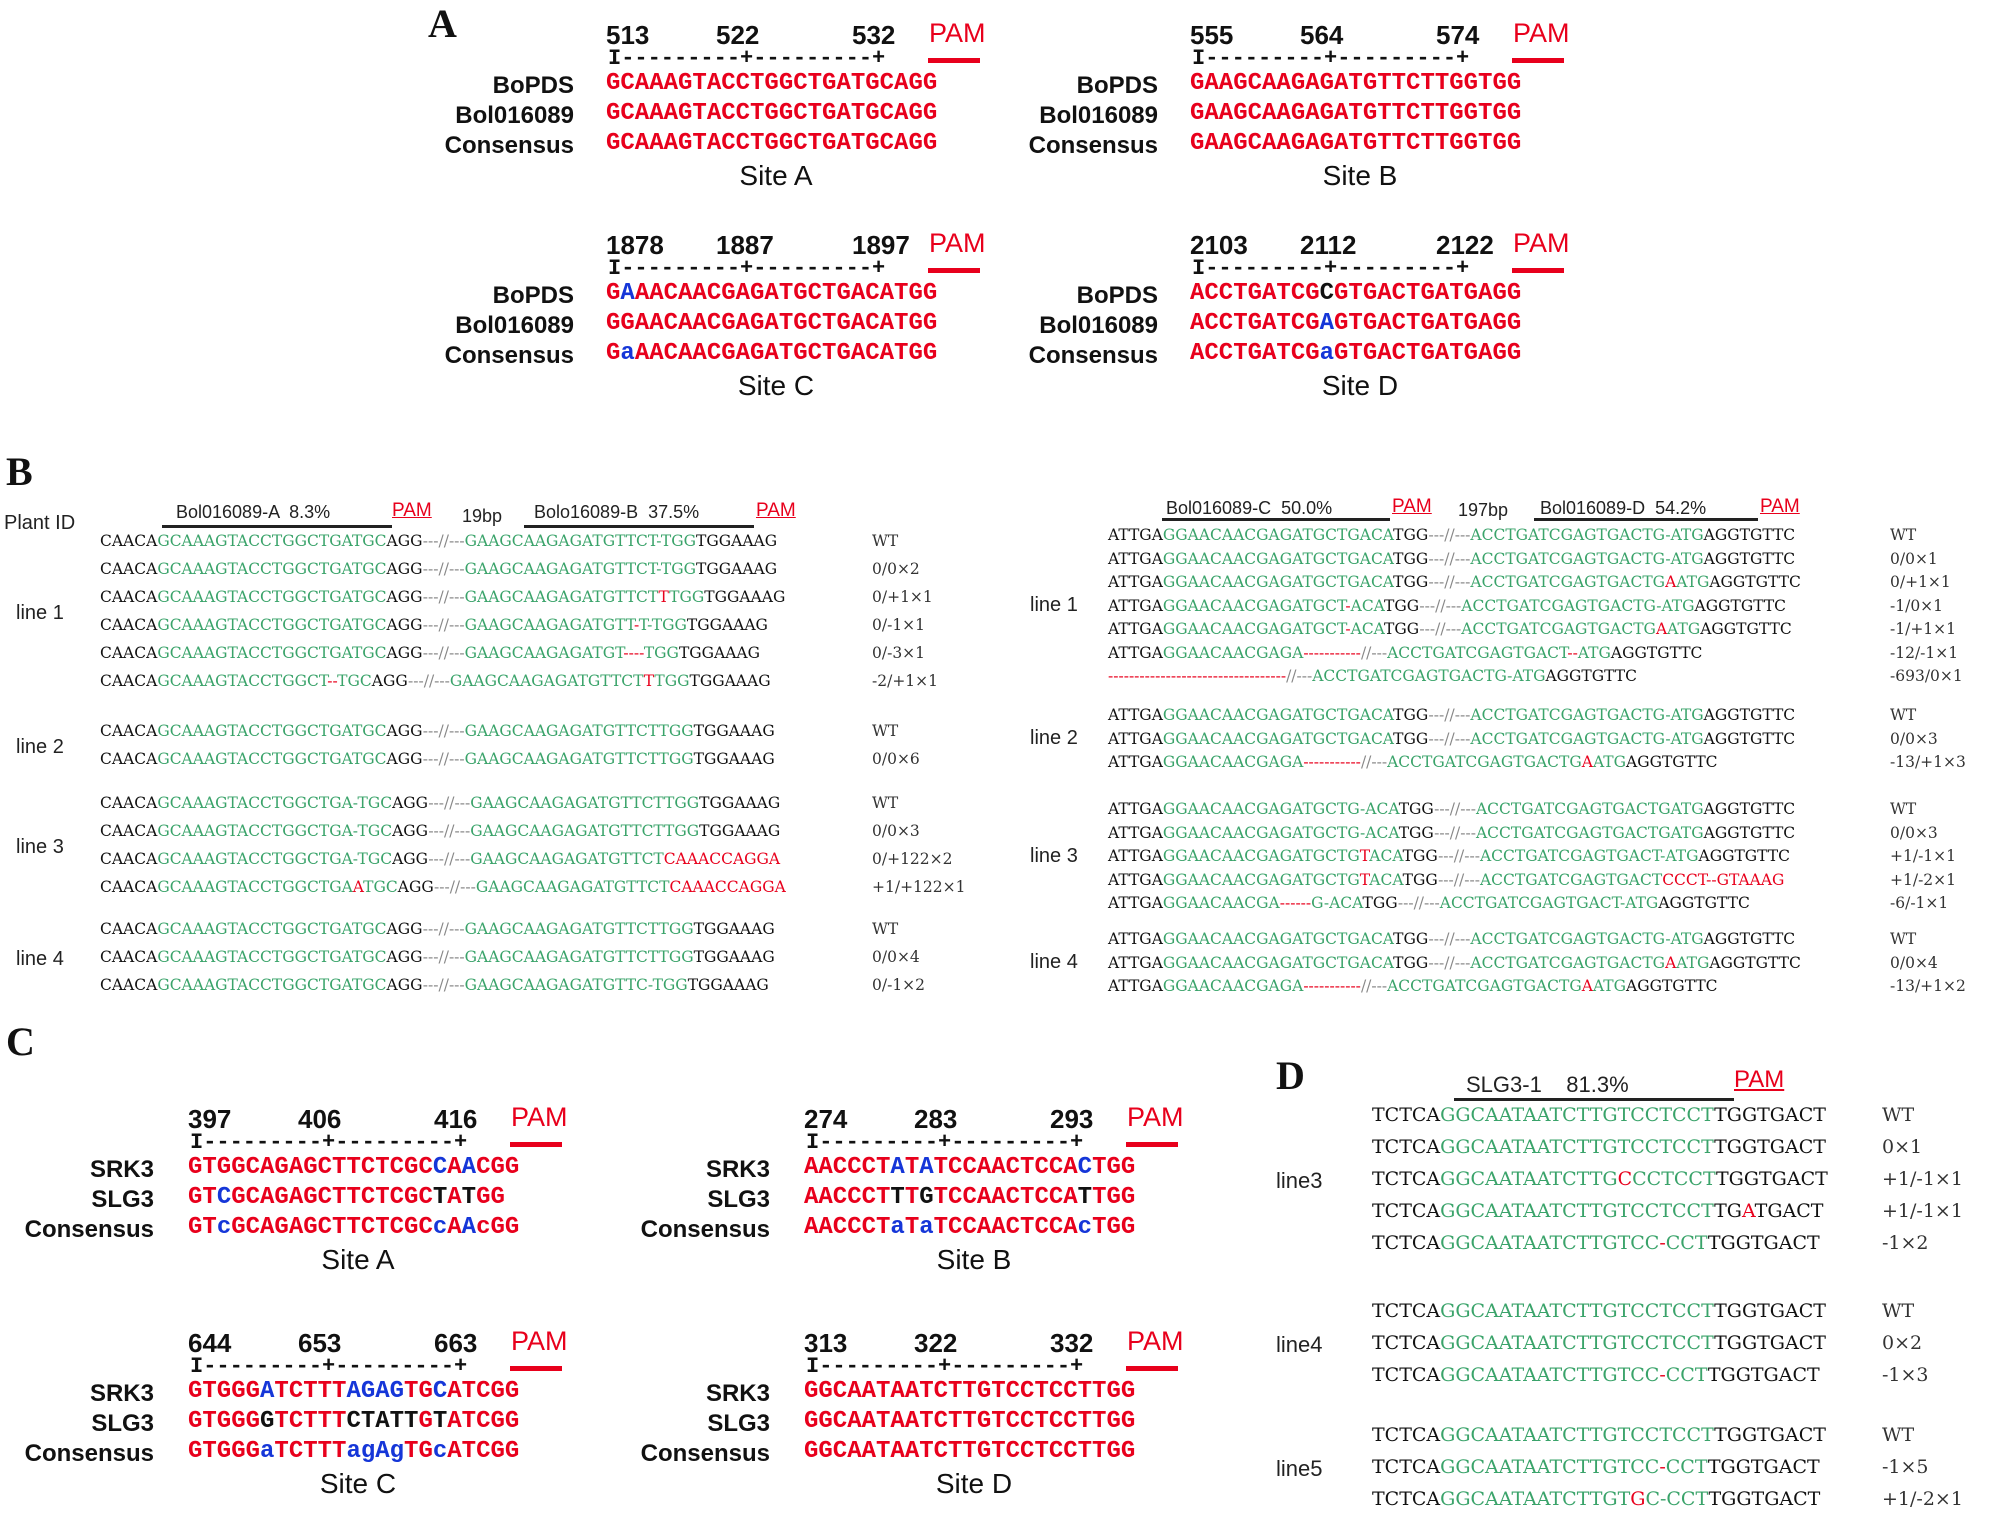  What do you see at coordinates (1549, 903) in the screenshot?
I see `sequence-segment: ACCTGATCGAGTGACT-ATG` at bounding box center [1549, 903].